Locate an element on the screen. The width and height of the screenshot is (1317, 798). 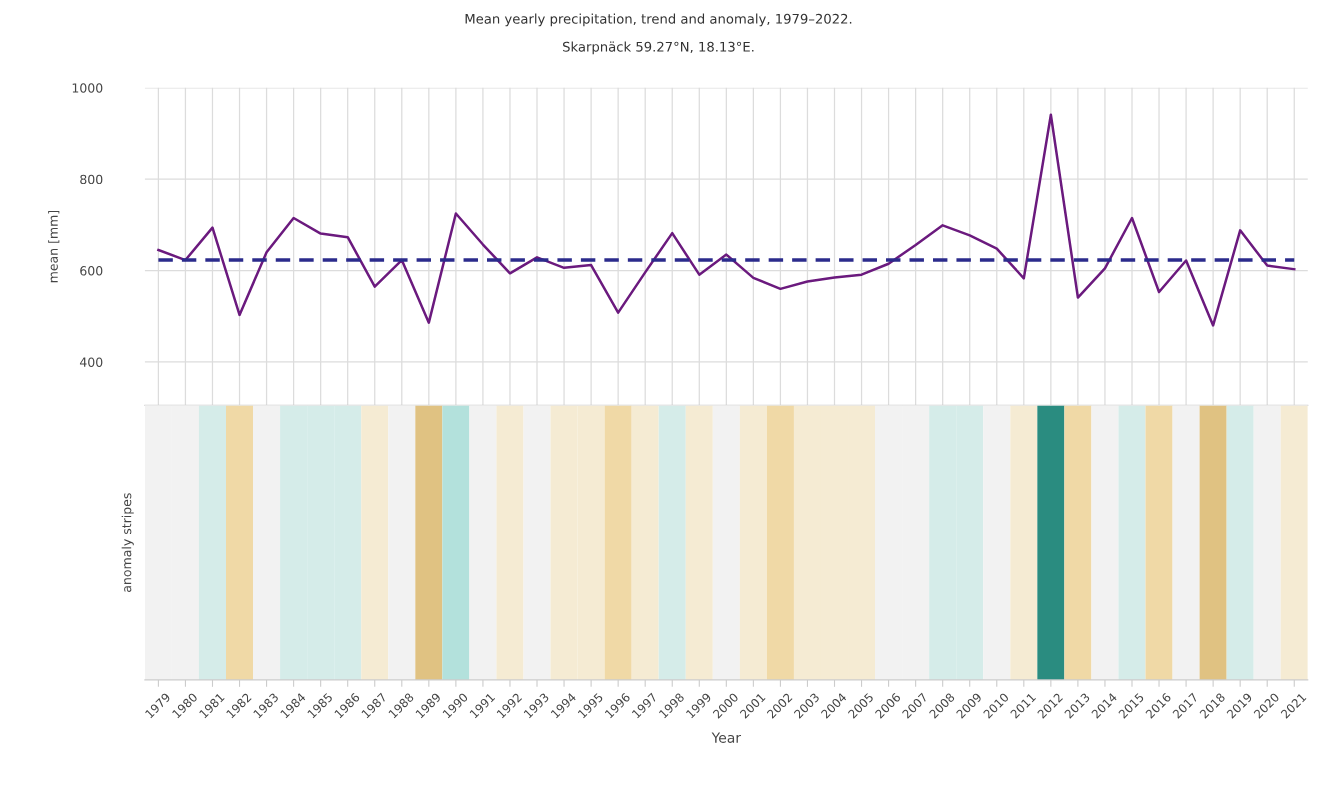
x-axis-title: Year is located at coordinates (726, 737).